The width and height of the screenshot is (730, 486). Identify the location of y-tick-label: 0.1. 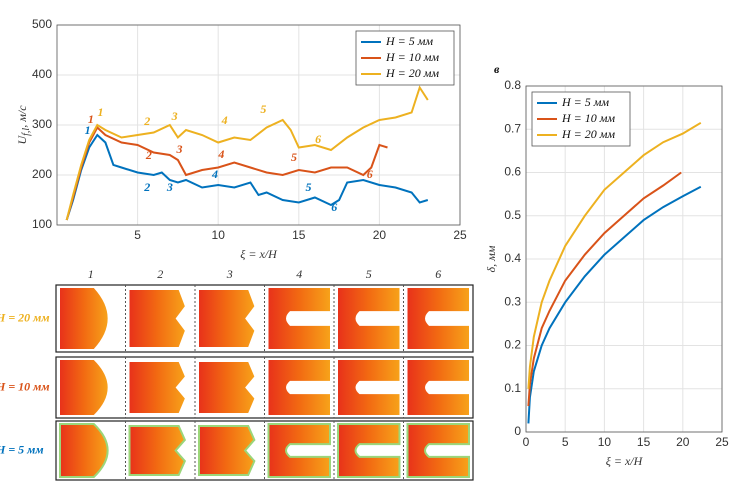
(512, 388).